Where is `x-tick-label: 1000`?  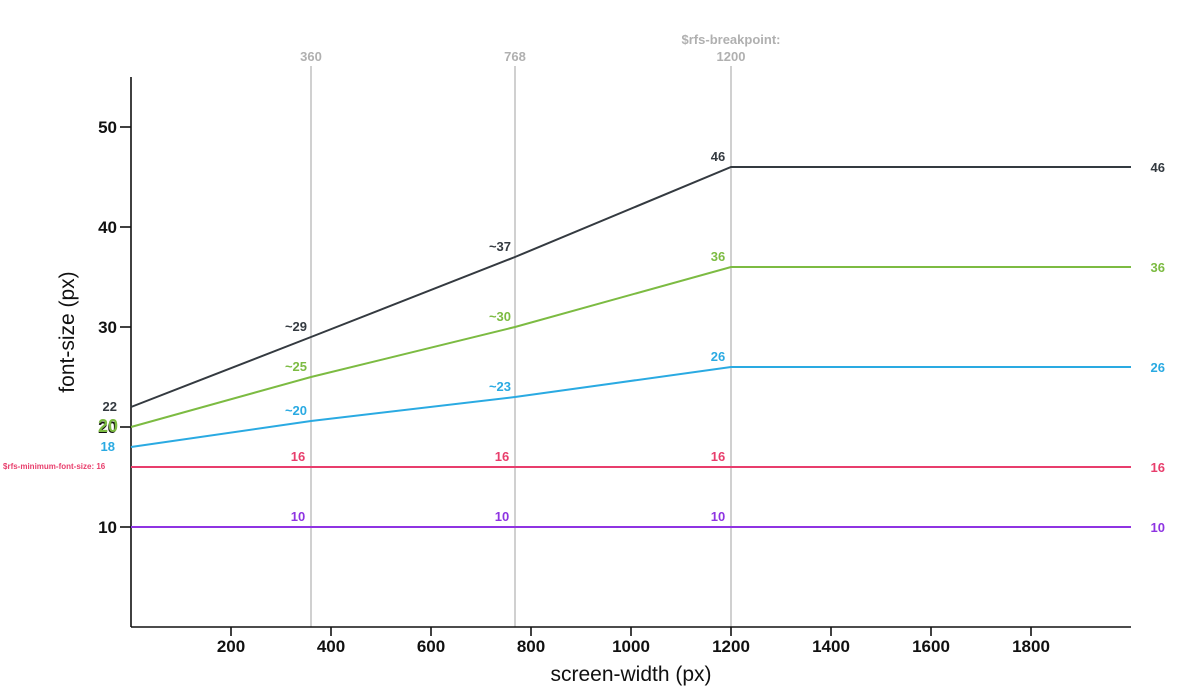 x-tick-label: 1000 is located at coordinates (631, 646).